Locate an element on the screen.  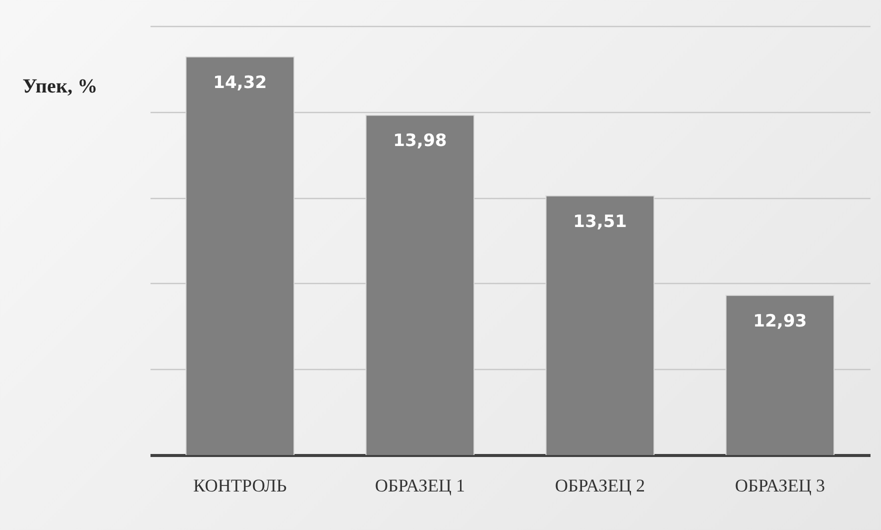
x-tick-label: ОБРАЗЕЦ 1 is located at coordinates (420, 486).